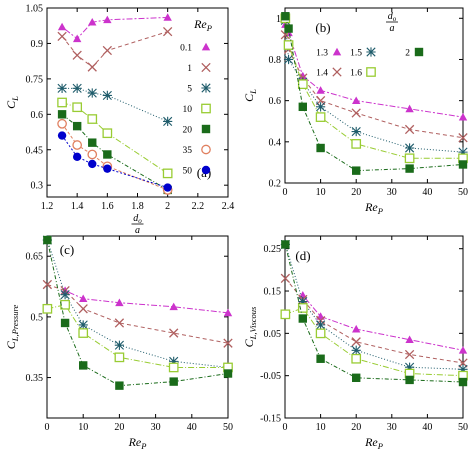 This screenshot has height=450, width=474. Describe the element at coordinates (228, 427) in the screenshot. I see `x-tick-label: 50` at that location.